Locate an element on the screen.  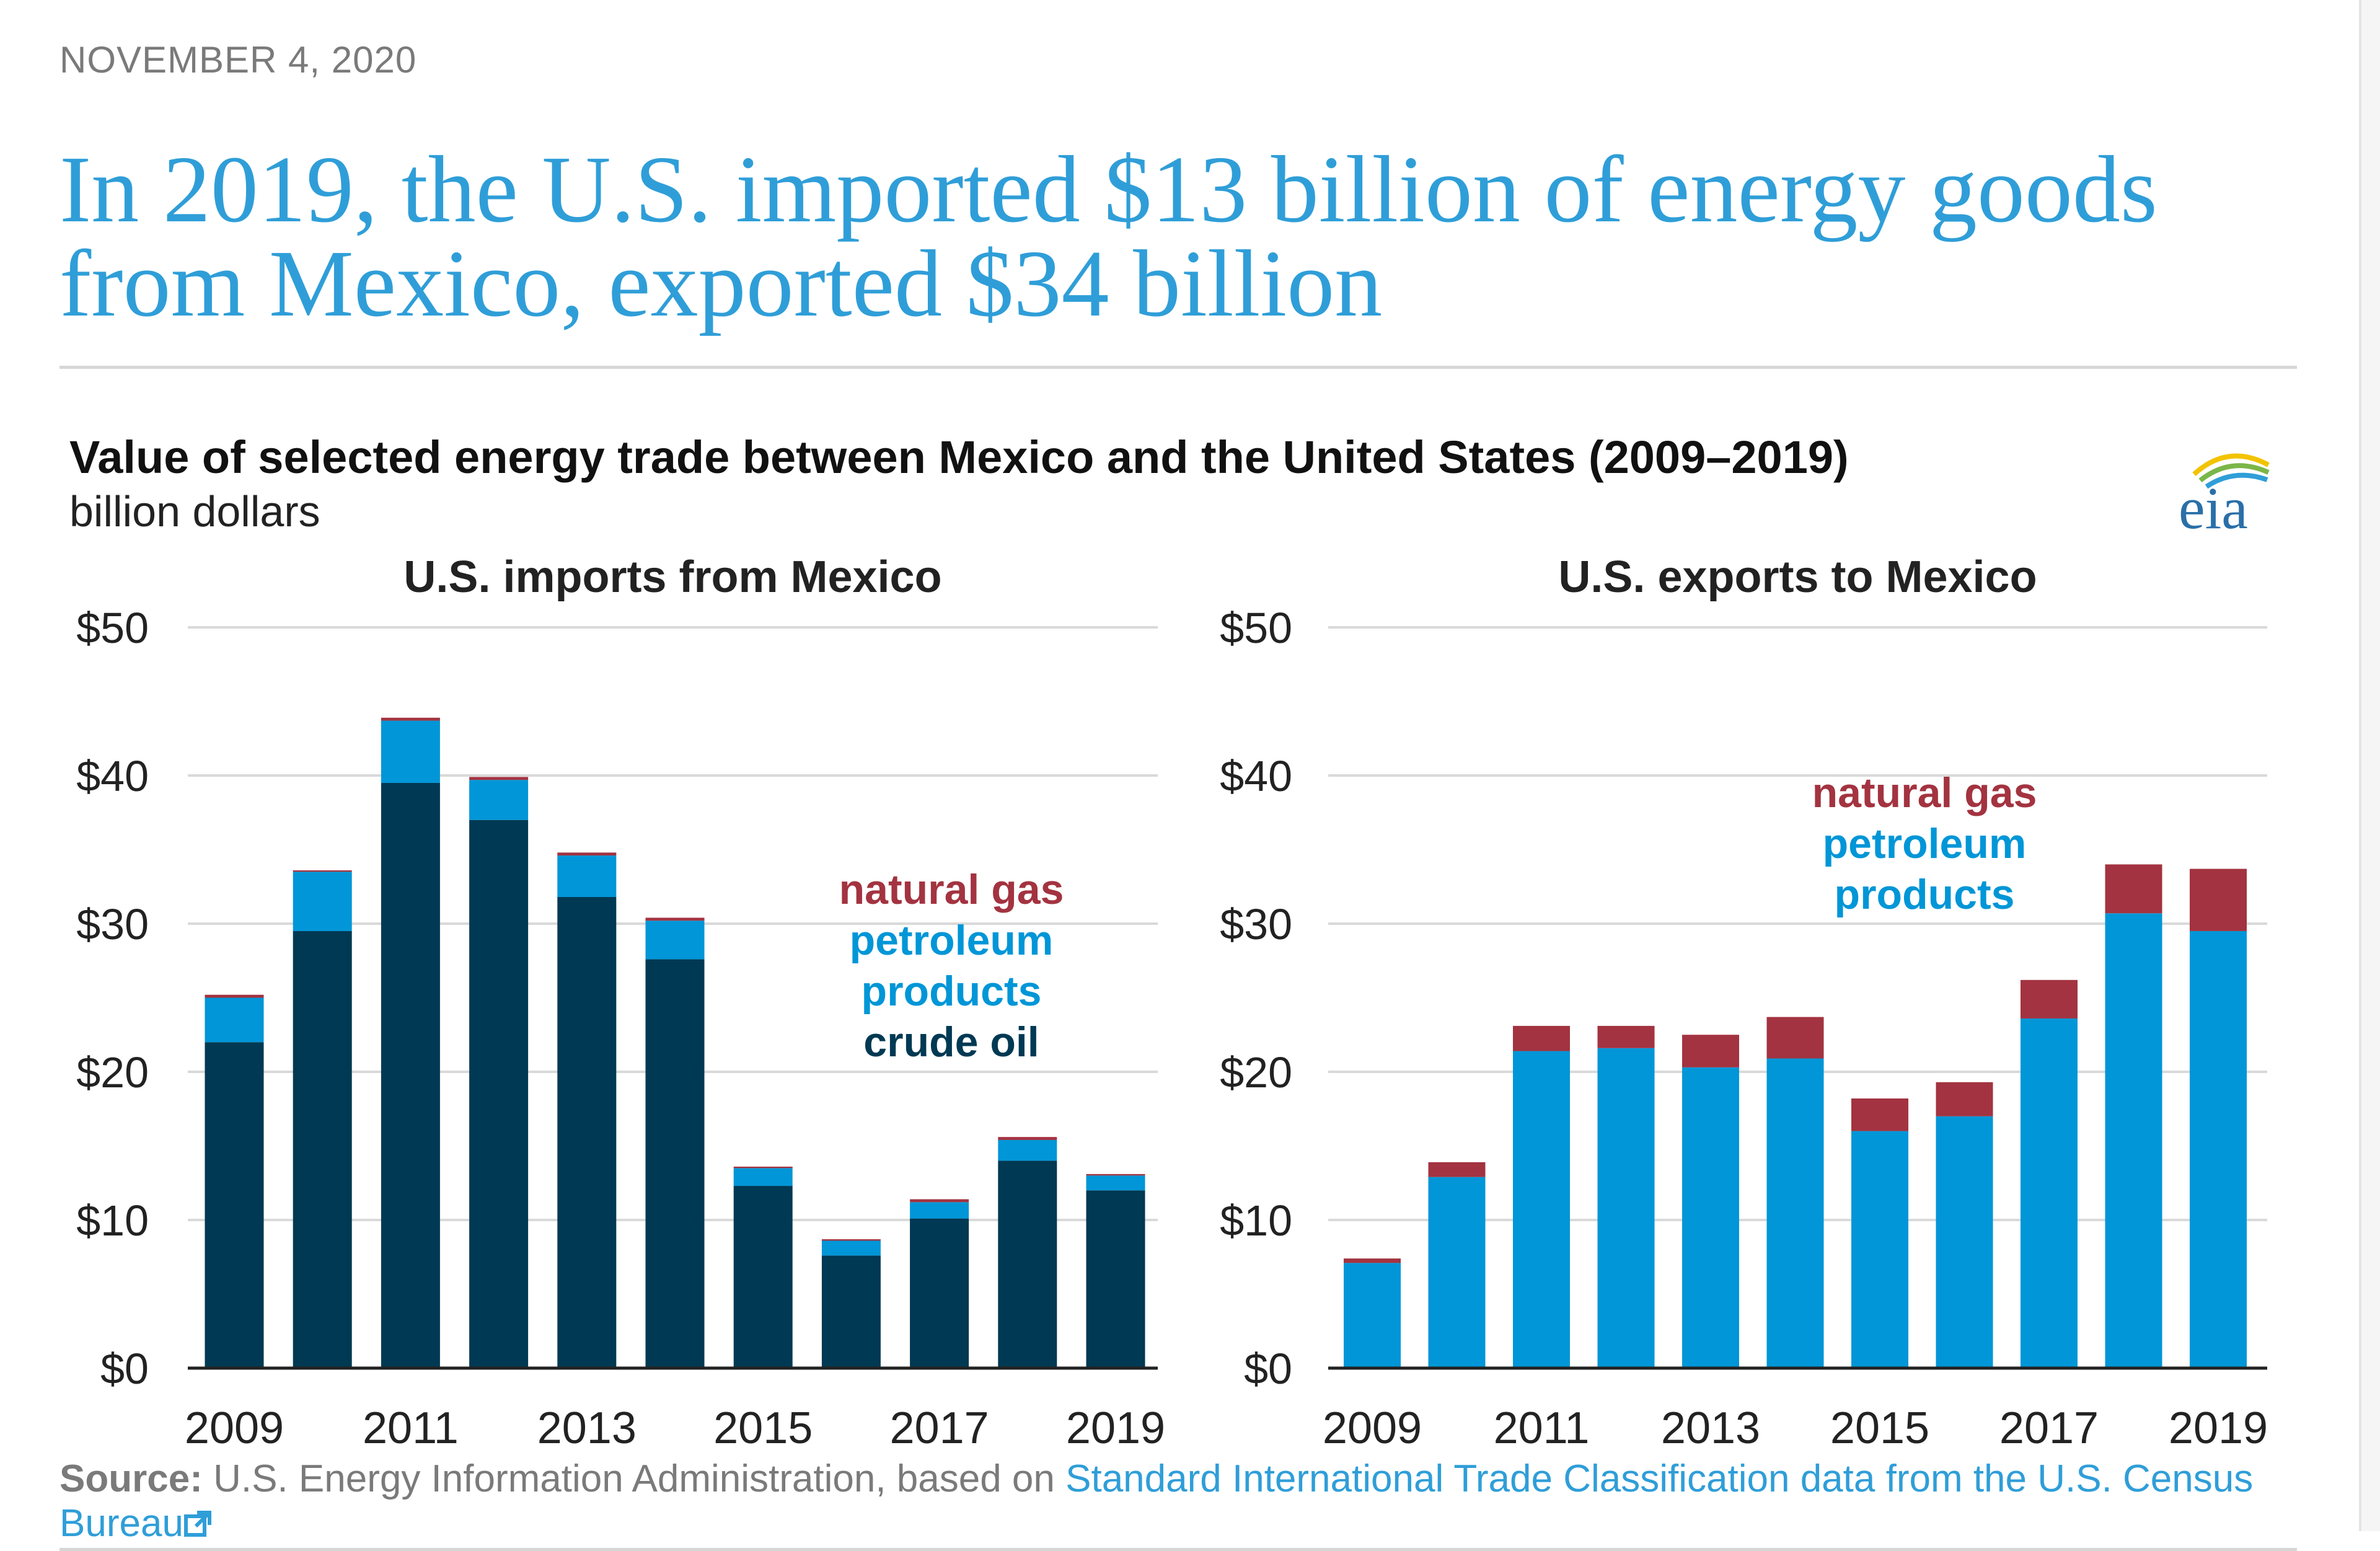
exports-bar-petroleum-products-2016 is located at coordinates (1964, 1242).